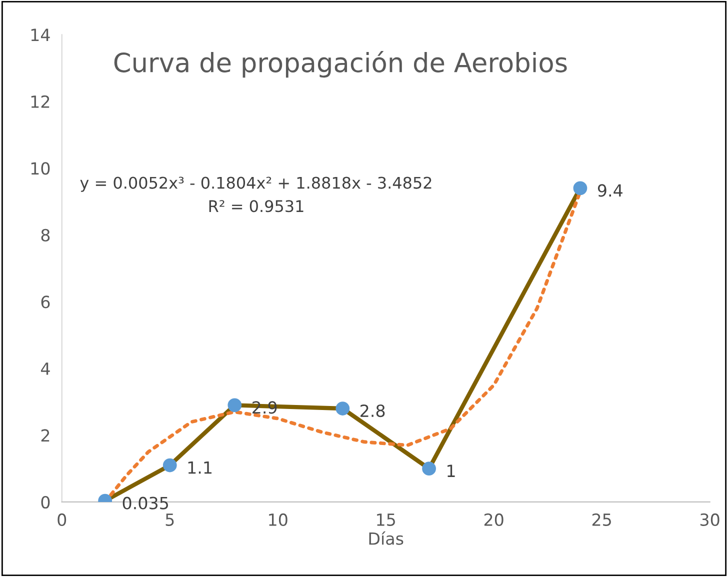 The width and height of the screenshot is (728, 577). I want to click on x-tick-label: 5, so click(170, 520).